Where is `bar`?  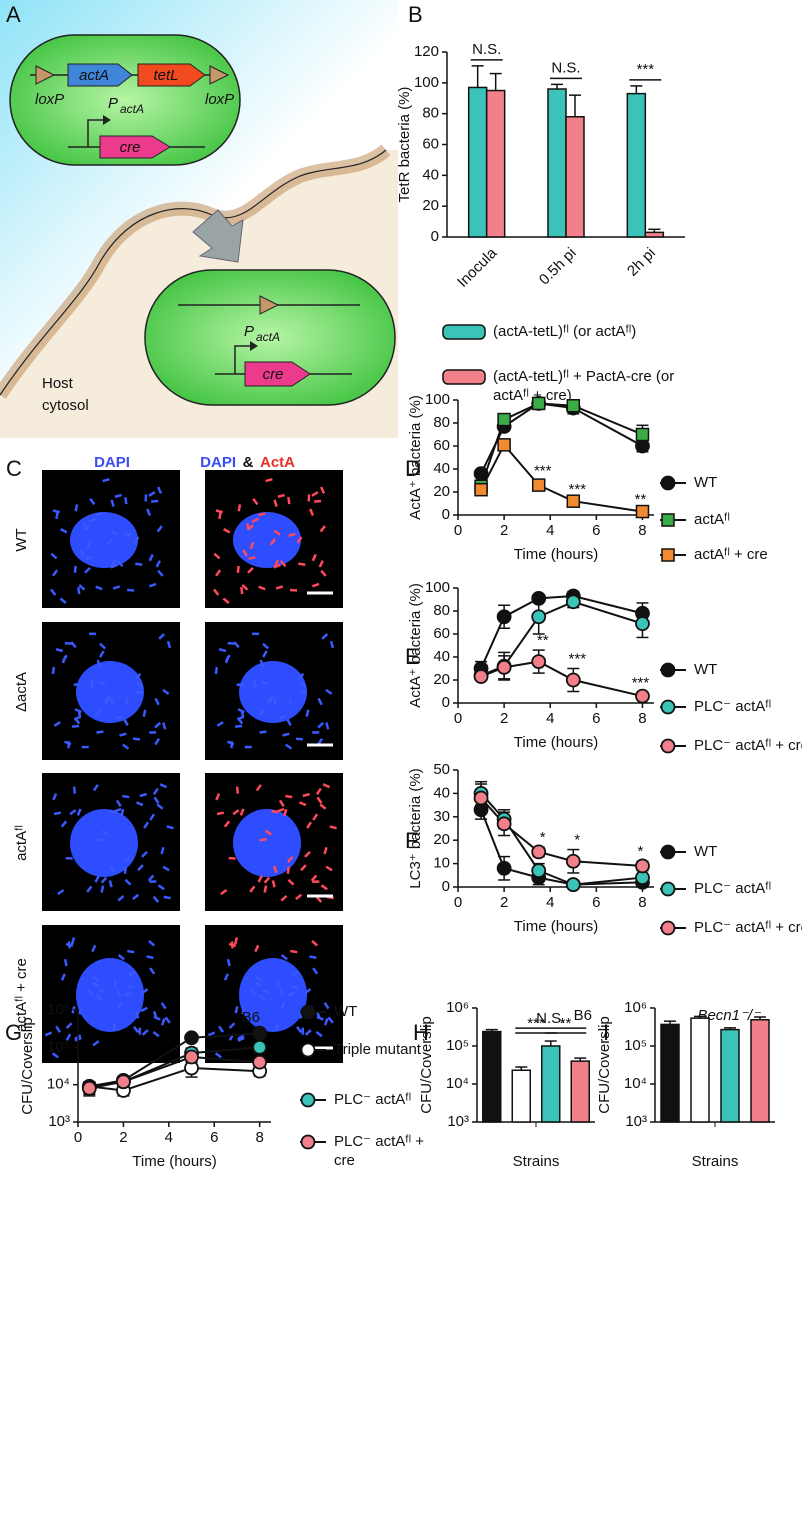 bar is located at coordinates (700, 1070).